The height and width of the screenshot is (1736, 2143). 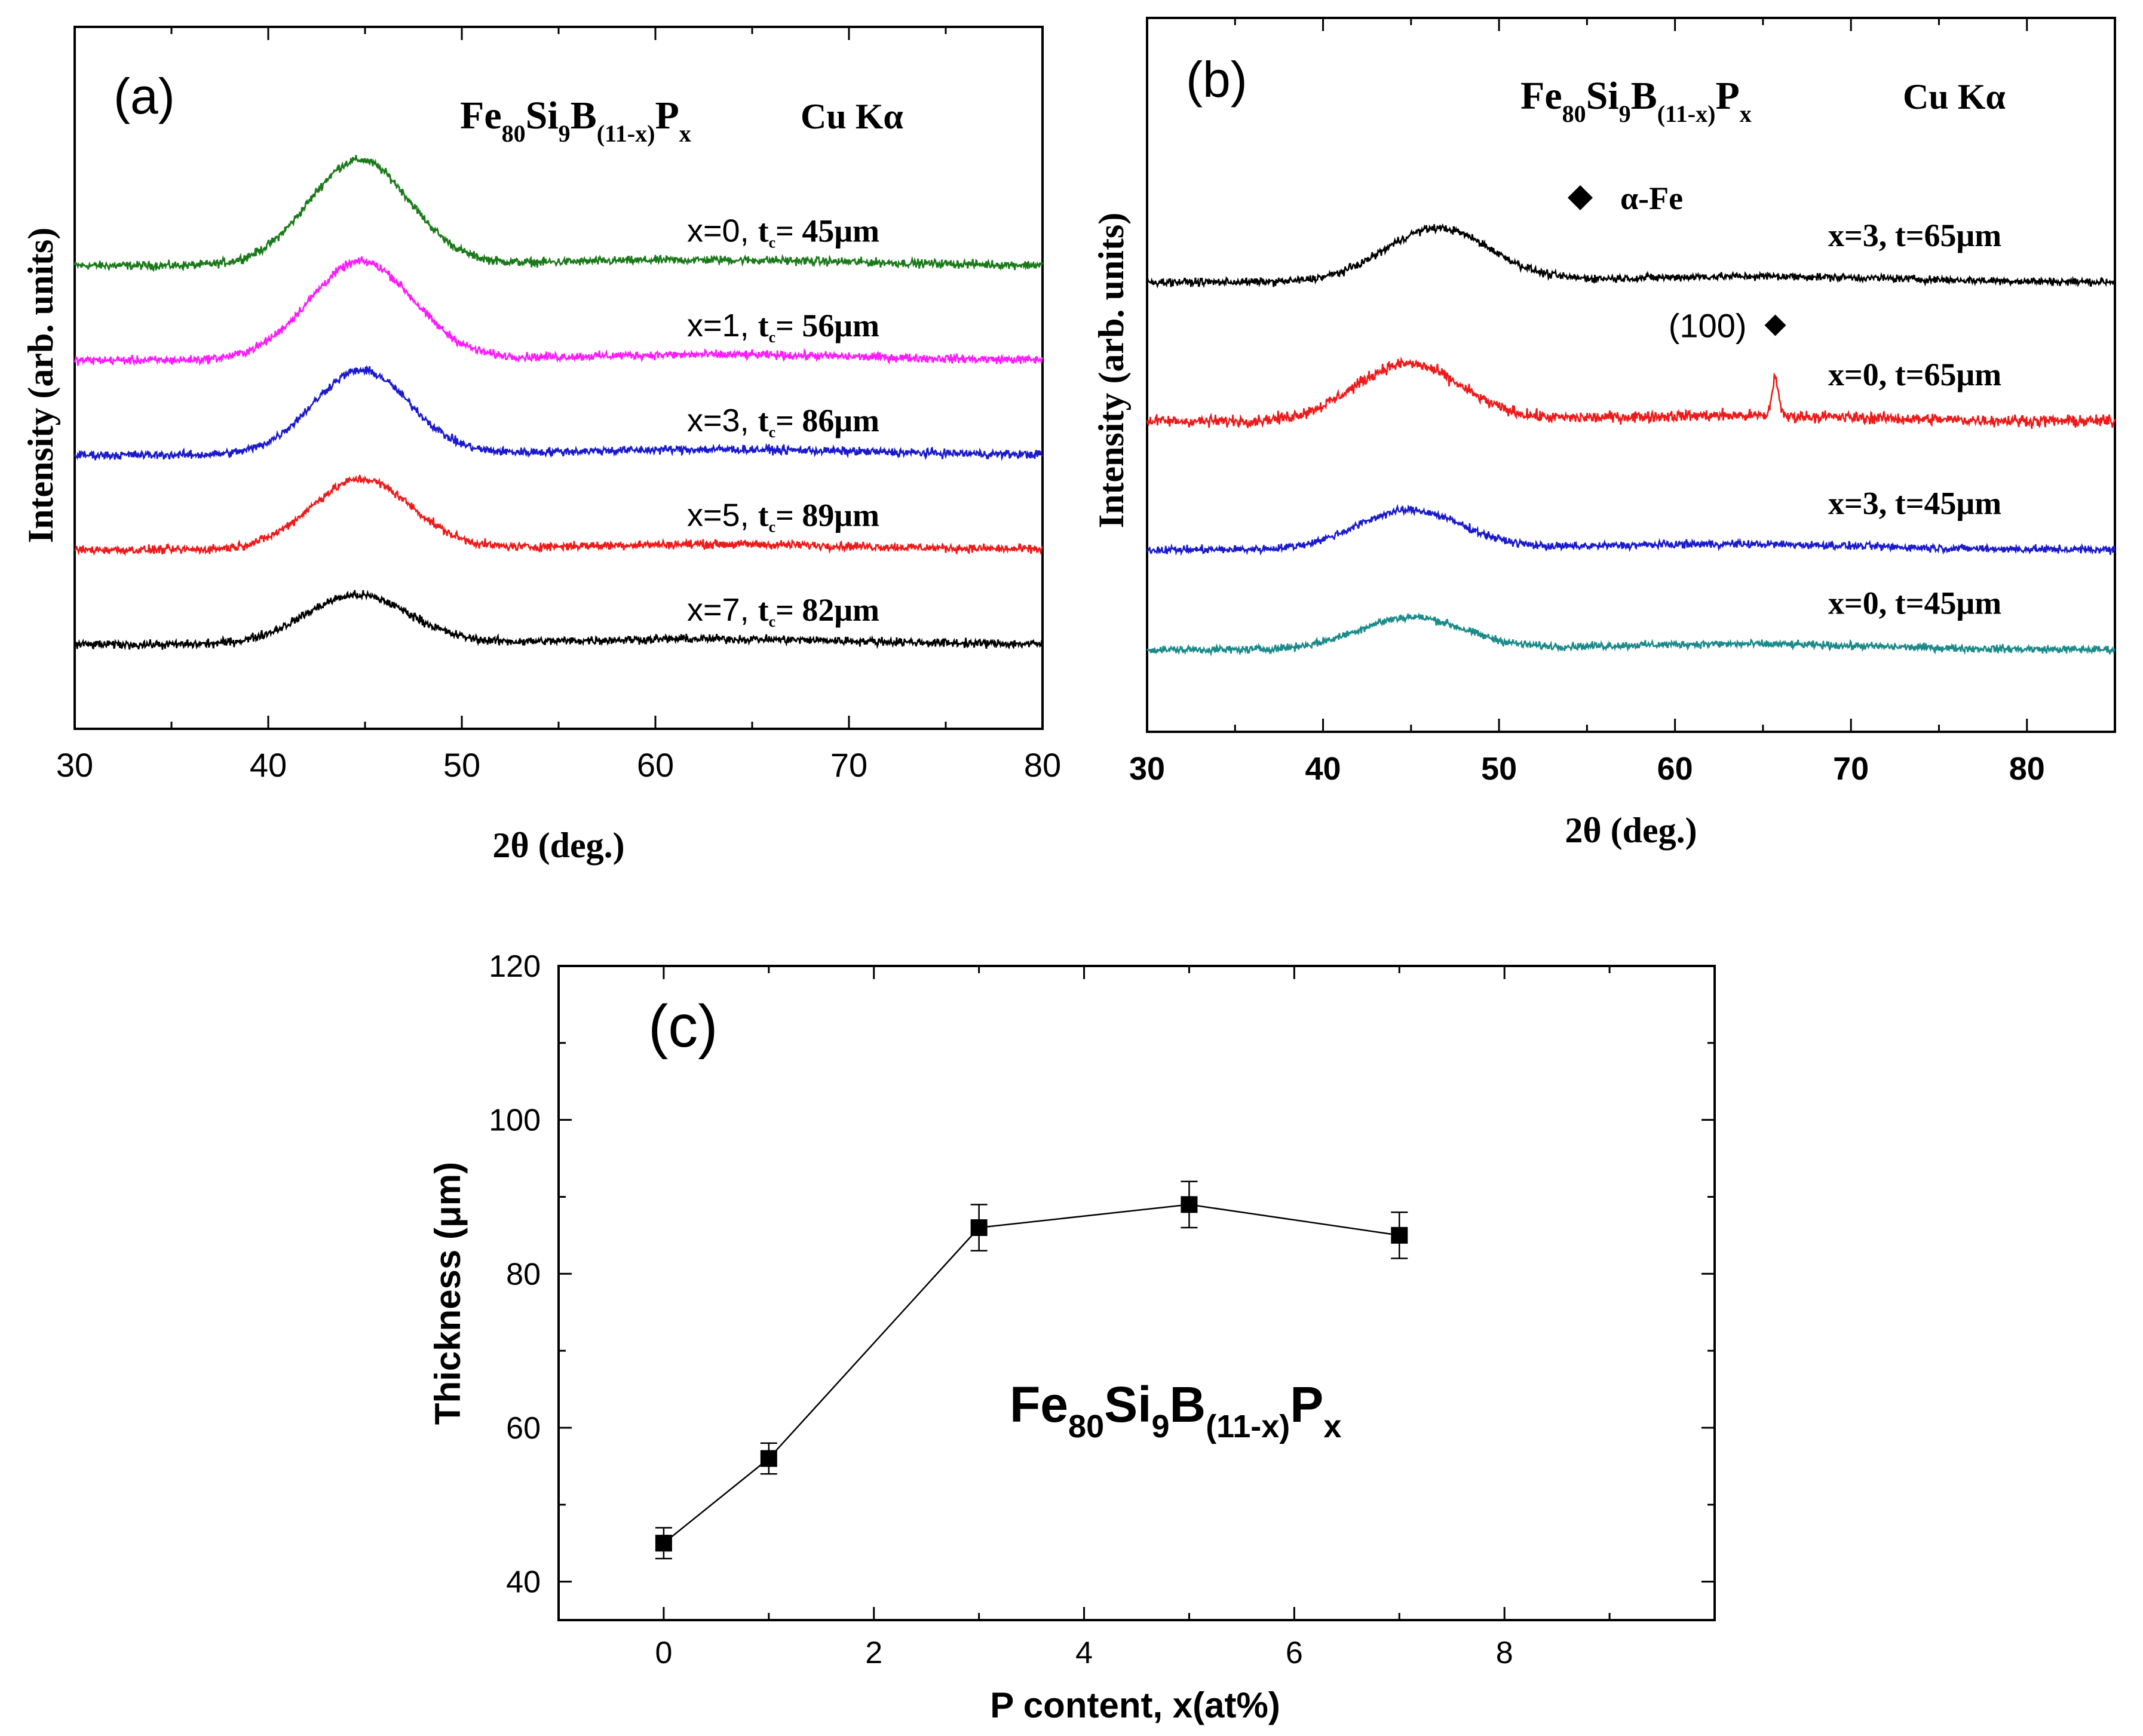 What do you see at coordinates (1775, 325) in the screenshot?
I see `alpha-fe-peak-diamond-icon` at bounding box center [1775, 325].